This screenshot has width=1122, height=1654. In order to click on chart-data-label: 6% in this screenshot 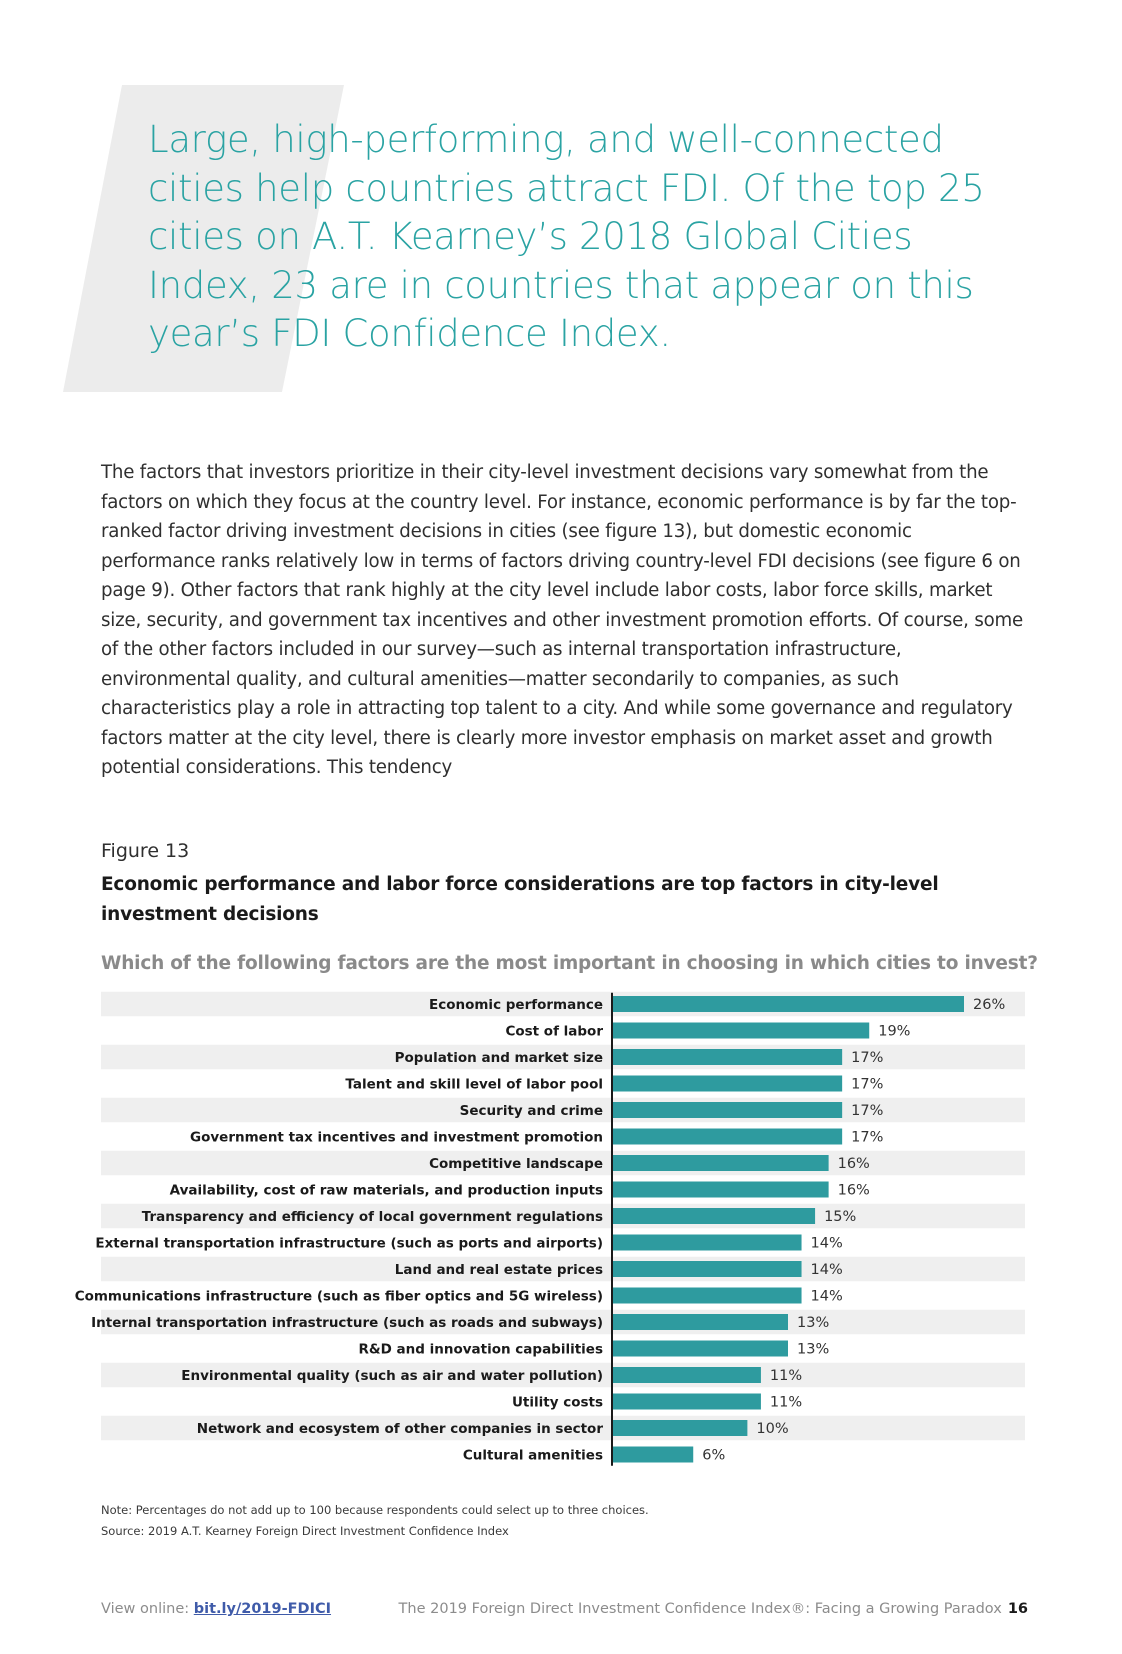, I will do `click(713, 1456)`.